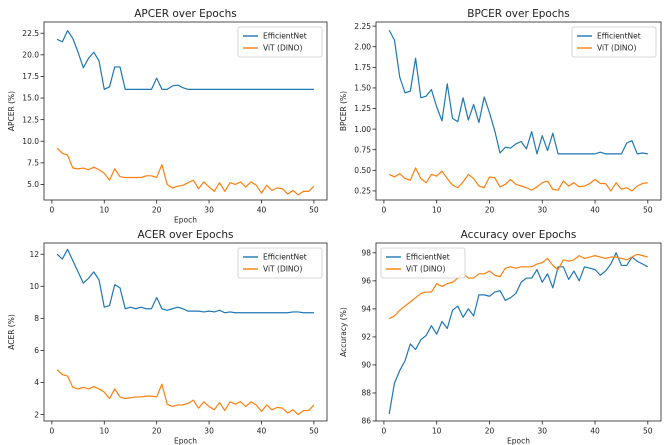 The image size is (667, 445). I want to click on y-tick-label: 2.25, so click(362, 26).